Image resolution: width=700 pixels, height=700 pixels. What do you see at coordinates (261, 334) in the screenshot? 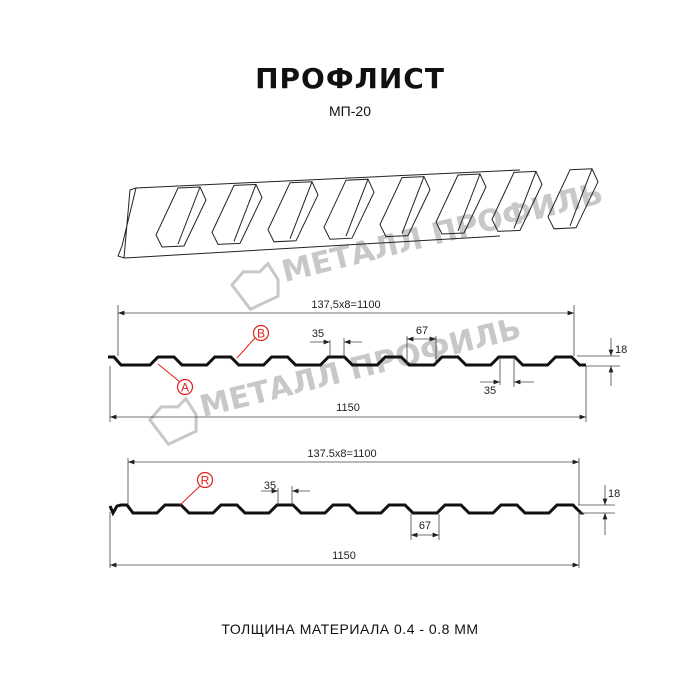
I see `marker-b-label: B` at bounding box center [261, 334].